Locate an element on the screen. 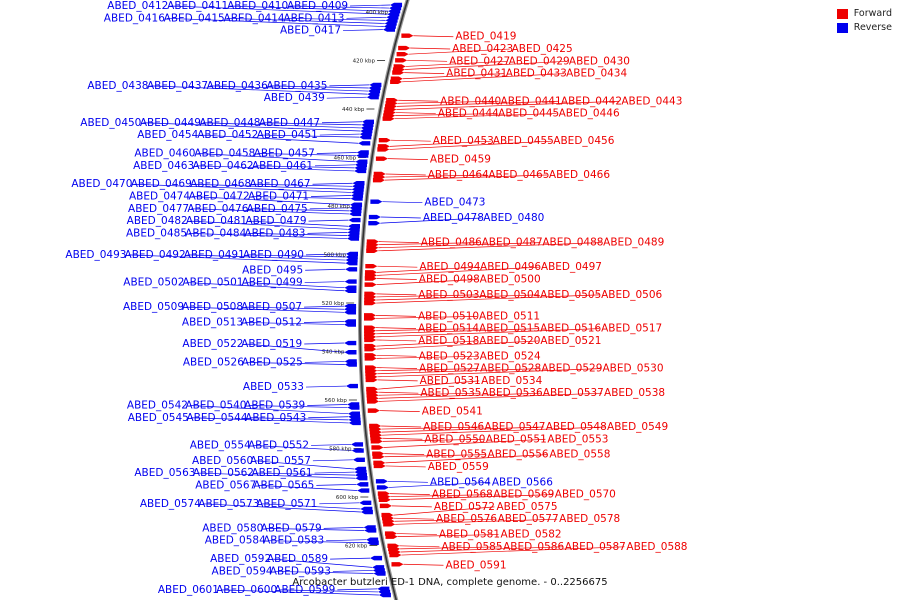  gene-label-abed_0553: ABED_0553 is located at coordinates (577, 439).